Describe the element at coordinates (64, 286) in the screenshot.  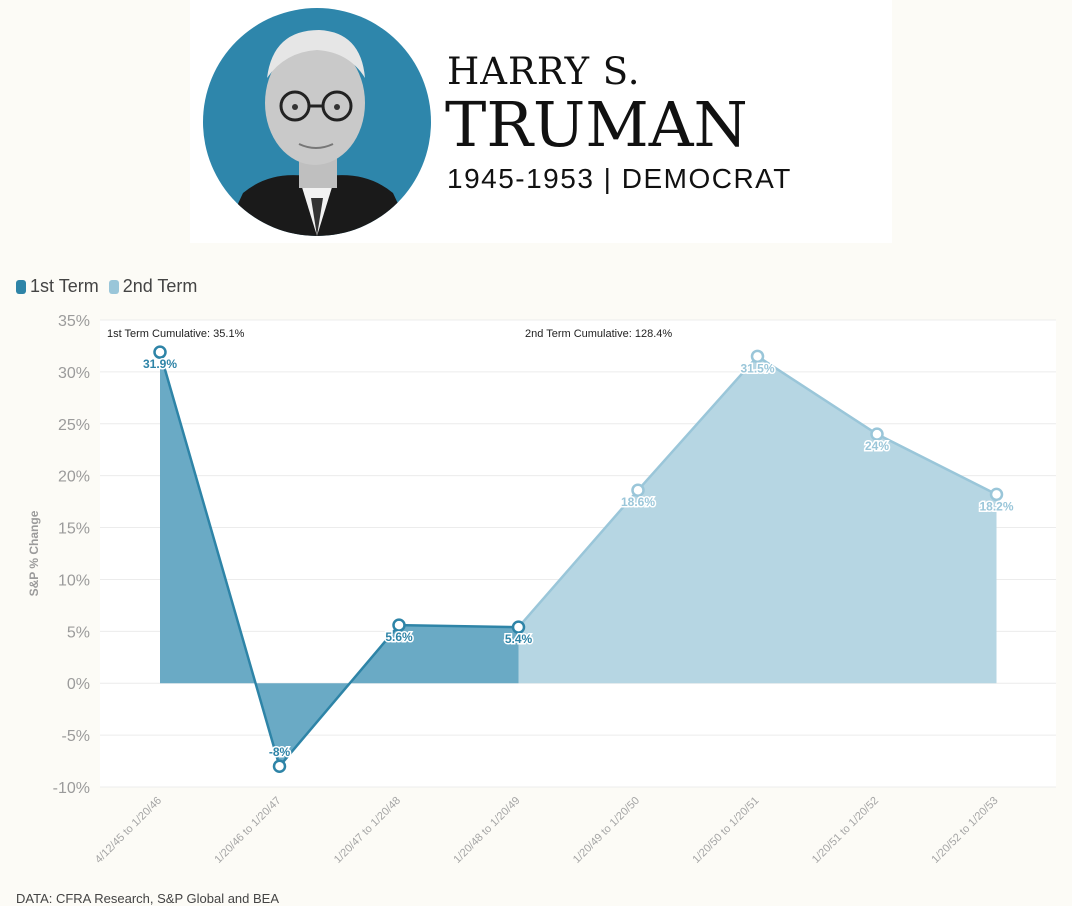
I see `legend-label-1st-term: 1st Term` at that location.